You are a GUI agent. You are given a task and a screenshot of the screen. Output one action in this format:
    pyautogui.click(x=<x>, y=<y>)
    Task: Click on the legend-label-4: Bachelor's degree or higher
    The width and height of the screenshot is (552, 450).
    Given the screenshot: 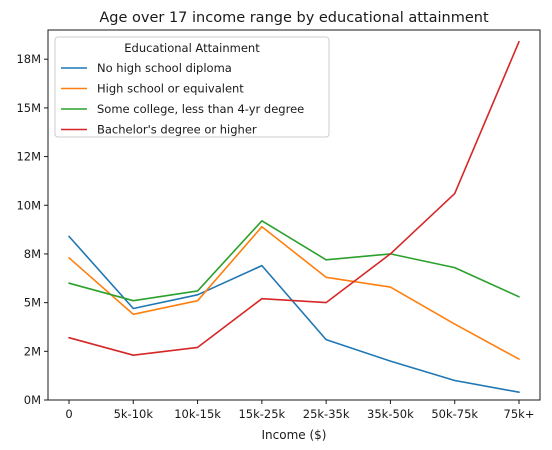 What is the action you would take?
    pyautogui.click(x=177, y=130)
    